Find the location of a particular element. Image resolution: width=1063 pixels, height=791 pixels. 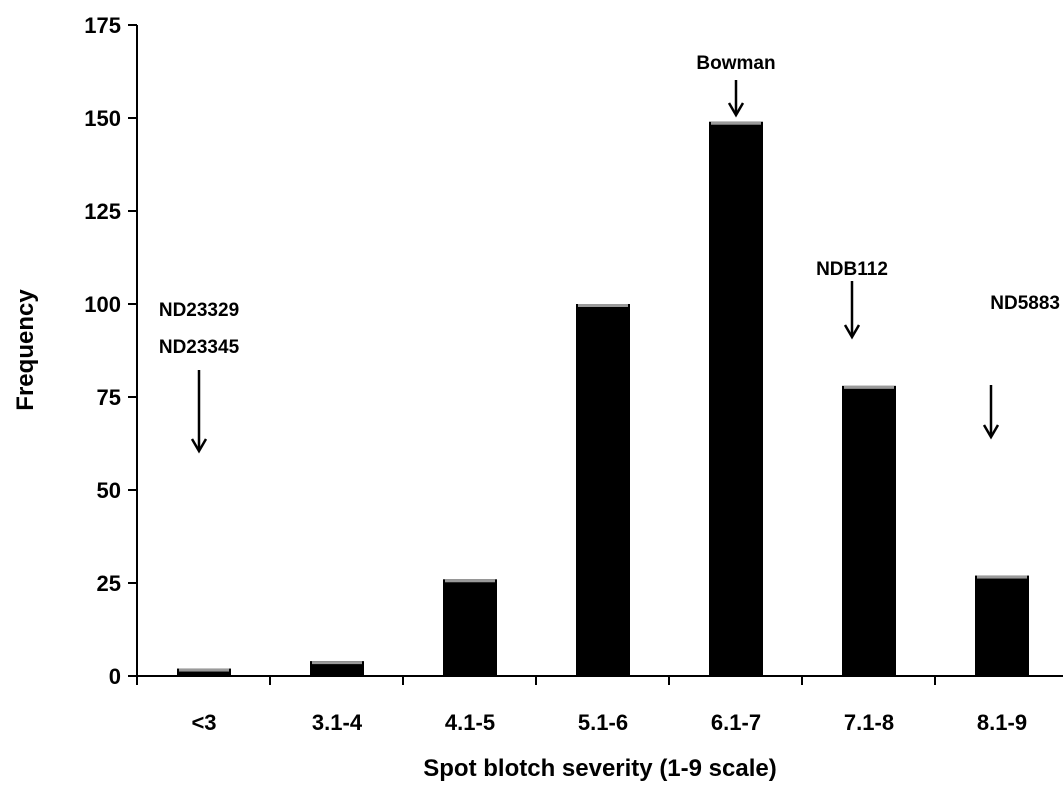

annotation-label: ND5883 is located at coordinates (1025, 303).